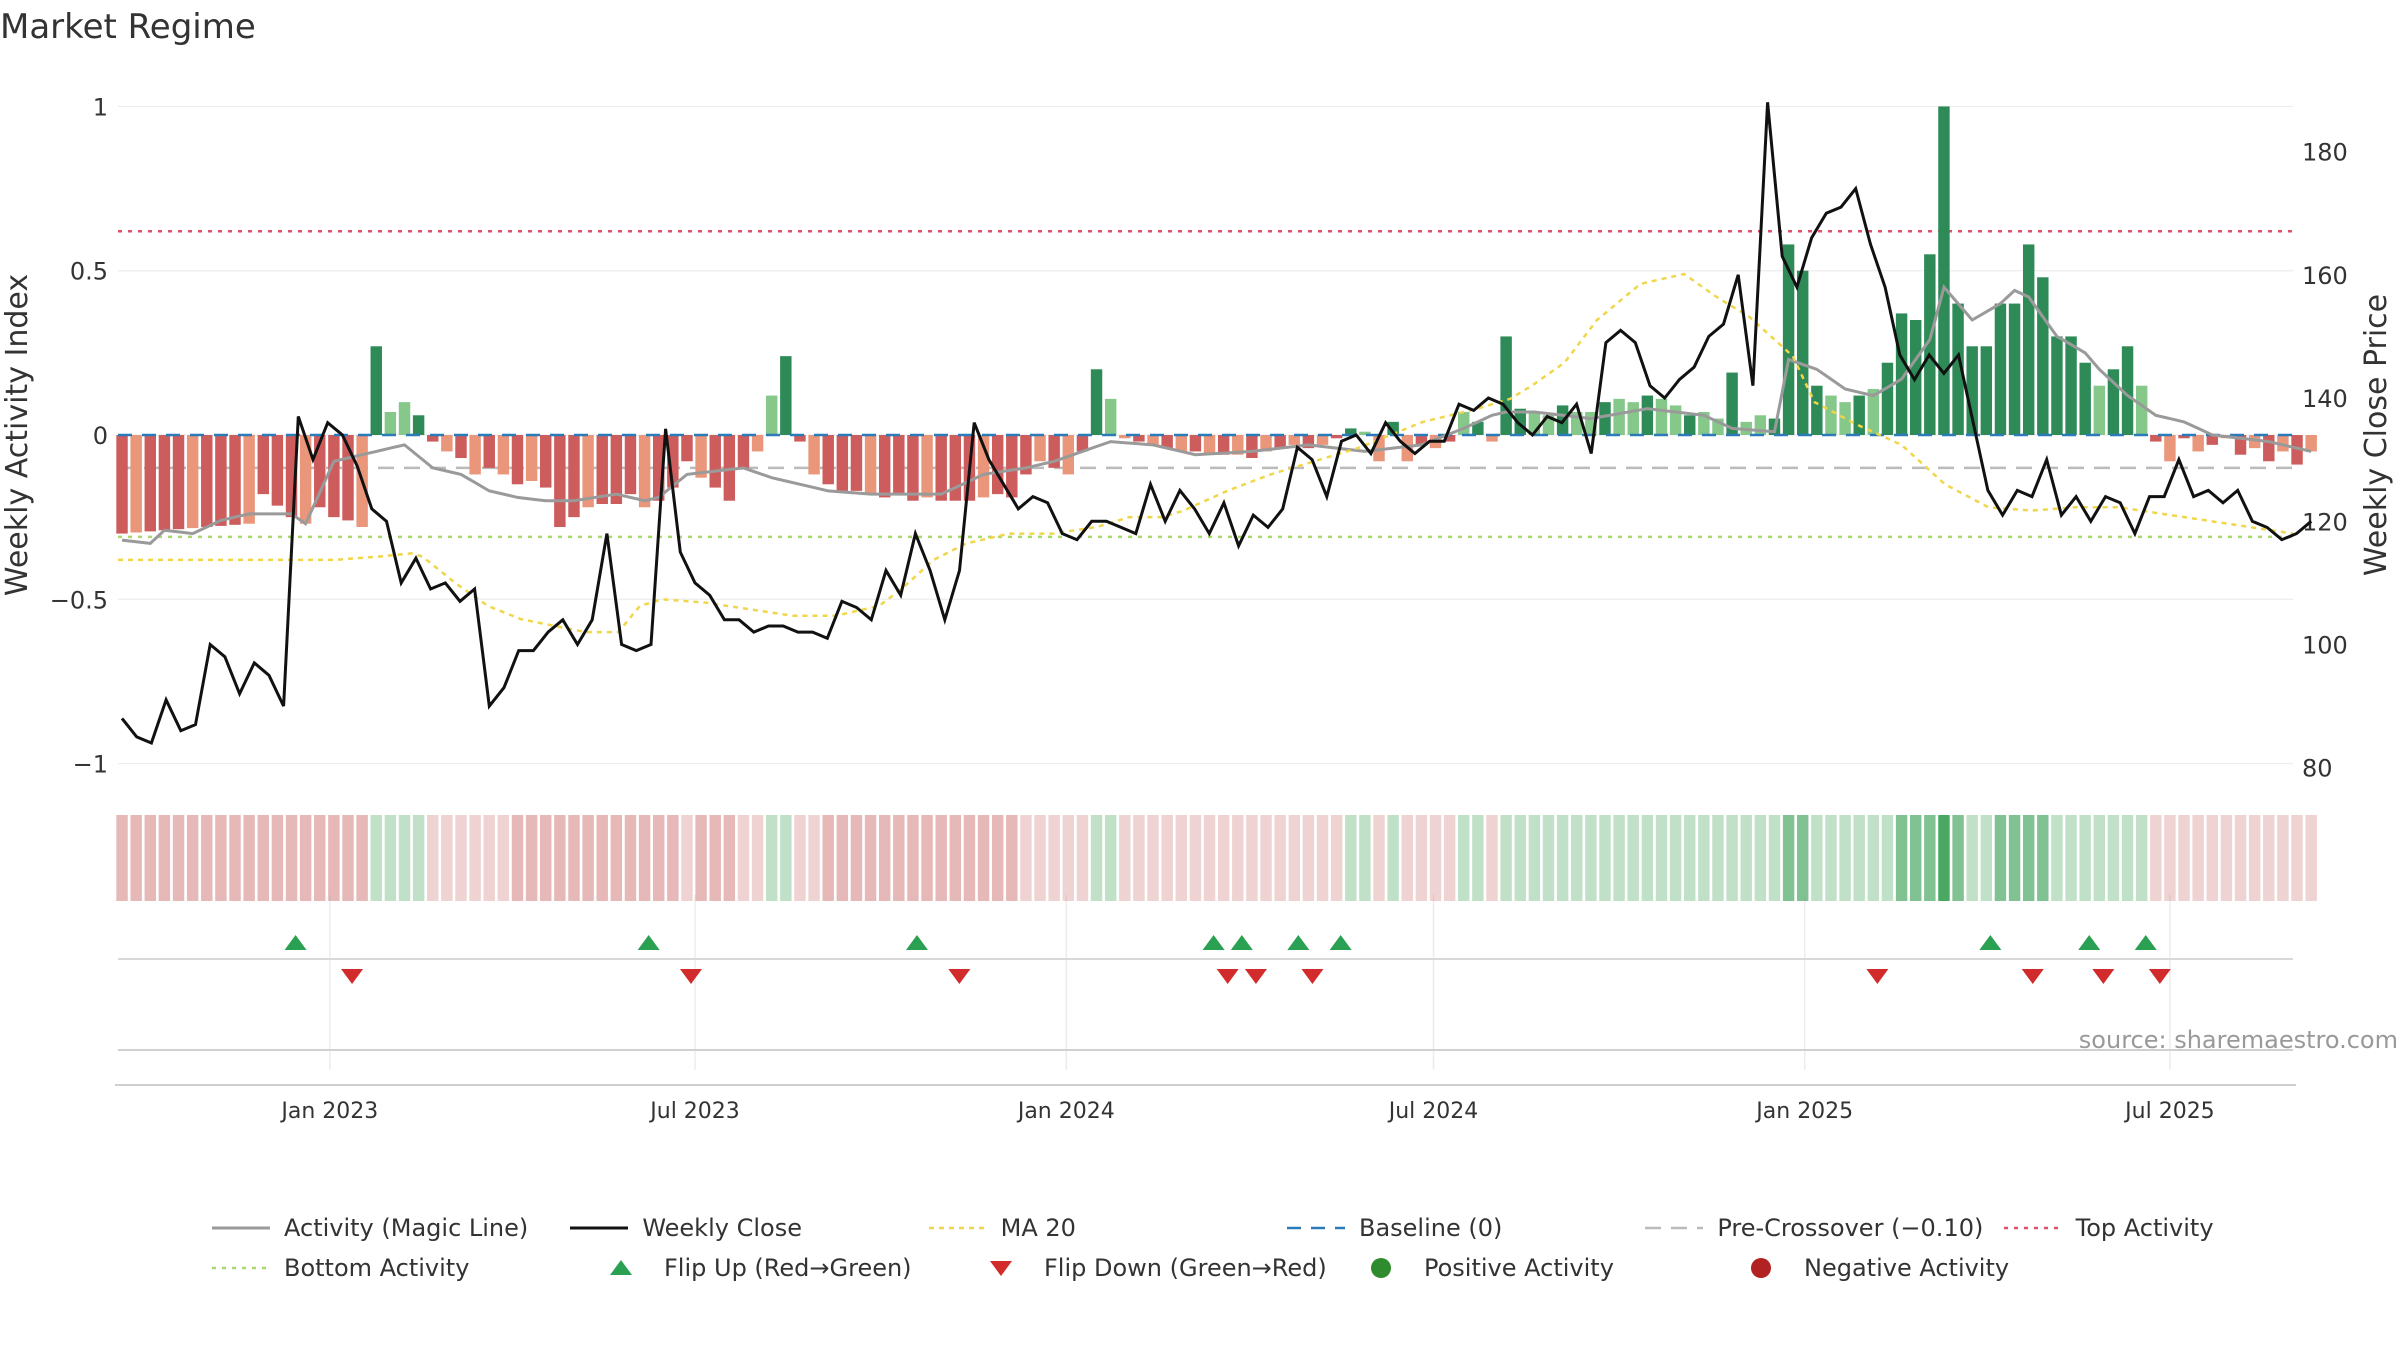 This screenshot has height=1354, width=2400. What do you see at coordinates (241, 1268) in the screenshot?
I see `bottom-legend-swatch-wrap` at bounding box center [241, 1268].